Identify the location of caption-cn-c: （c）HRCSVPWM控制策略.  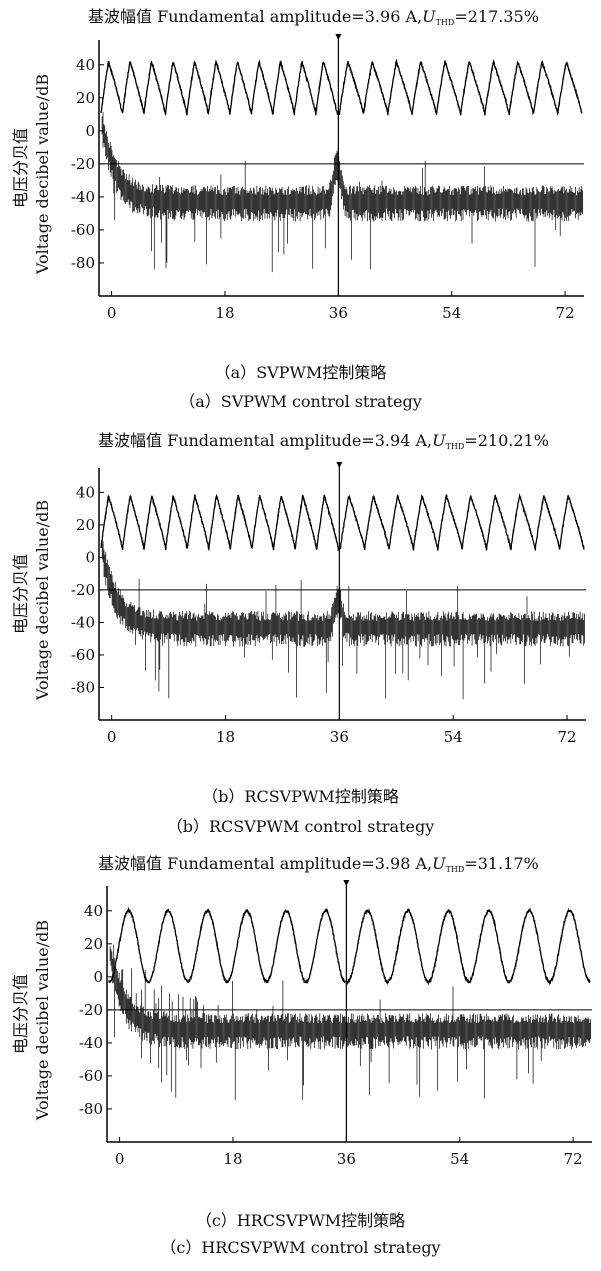
(300, 1220).